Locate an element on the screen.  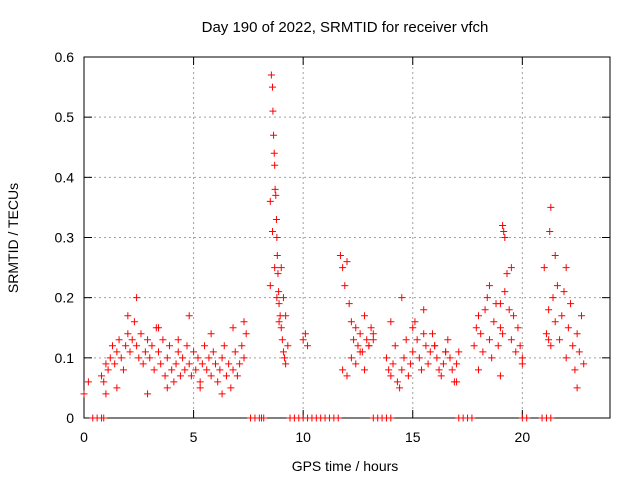
x-tick-label: 10 is located at coordinates (303, 437).